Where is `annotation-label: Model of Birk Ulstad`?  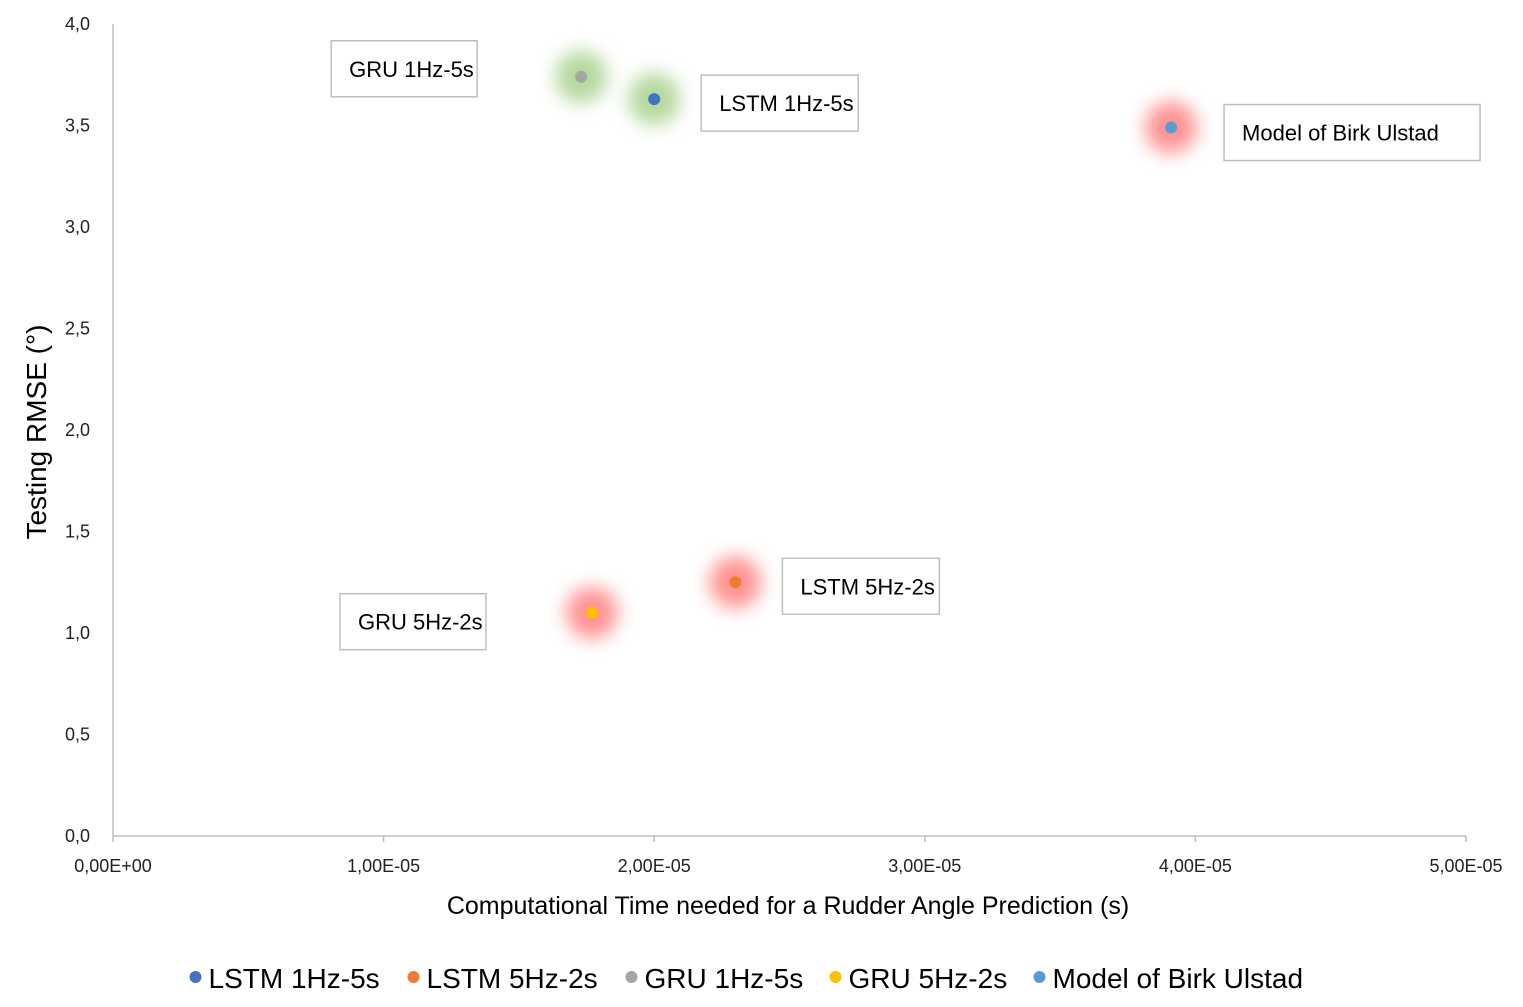
annotation-label: Model of Birk Ulstad is located at coordinates (1340, 133).